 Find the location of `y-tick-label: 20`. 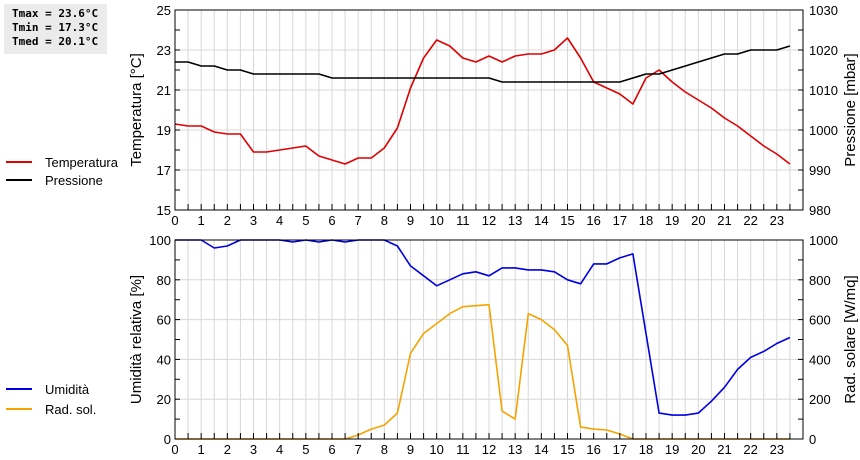

y-tick-label: 20 is located at coordinates (164, 399).